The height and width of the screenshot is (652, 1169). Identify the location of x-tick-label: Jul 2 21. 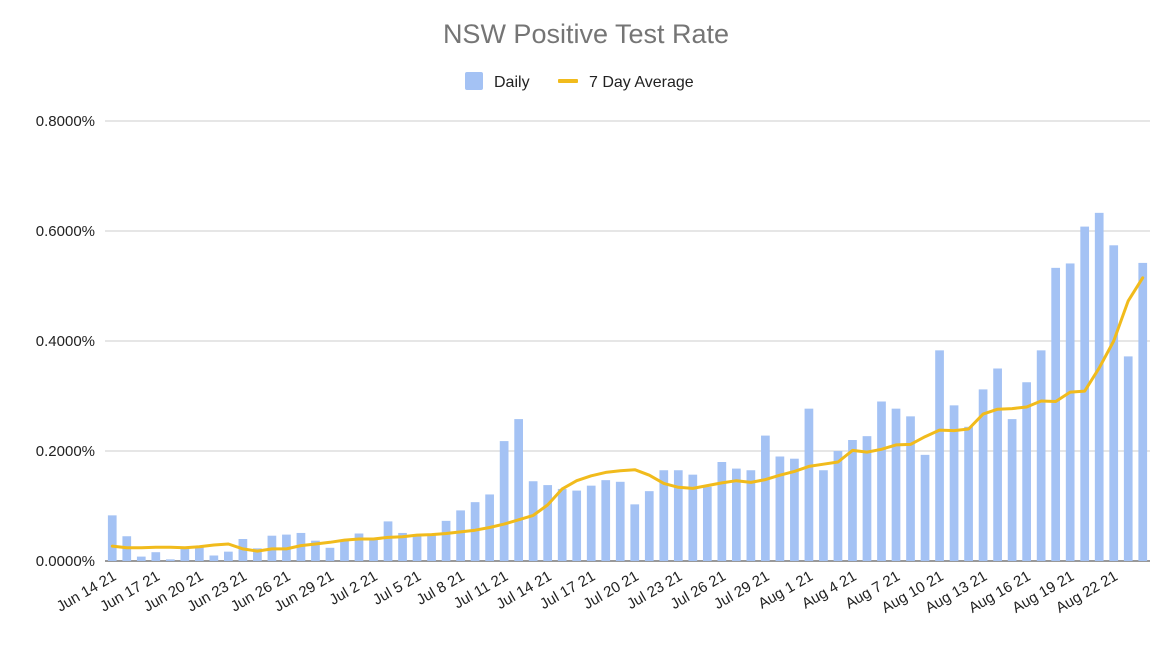
(354, 588).